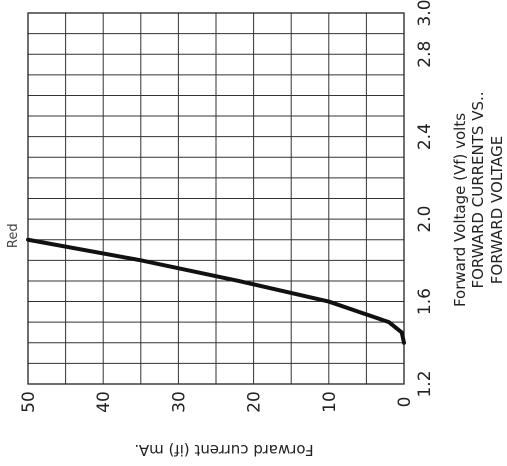 This screenshot has width=507, height=466. Describe the element at coordinates (330, 402) in the screenshot. I see `current-tick-label: 10` at that location.